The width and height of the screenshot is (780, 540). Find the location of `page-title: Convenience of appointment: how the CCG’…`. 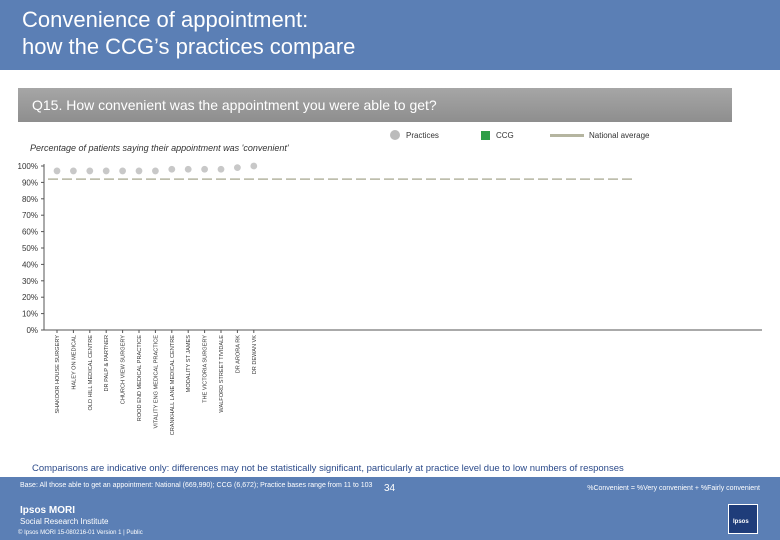

page-title: Convenience of appointment: how the CCG’… is located at coordinates (188, 33).